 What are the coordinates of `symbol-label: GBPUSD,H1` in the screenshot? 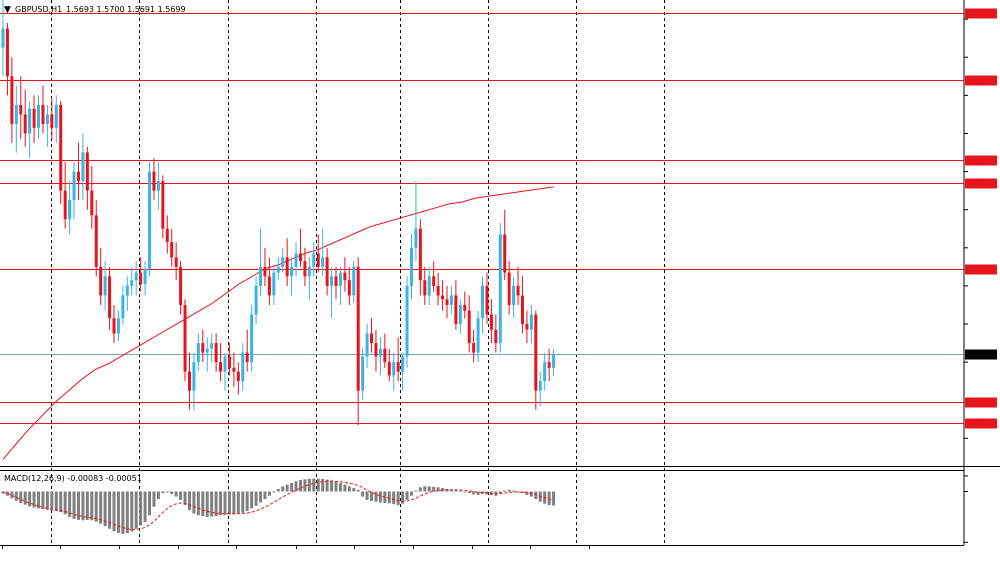 It's located at (38, 9).